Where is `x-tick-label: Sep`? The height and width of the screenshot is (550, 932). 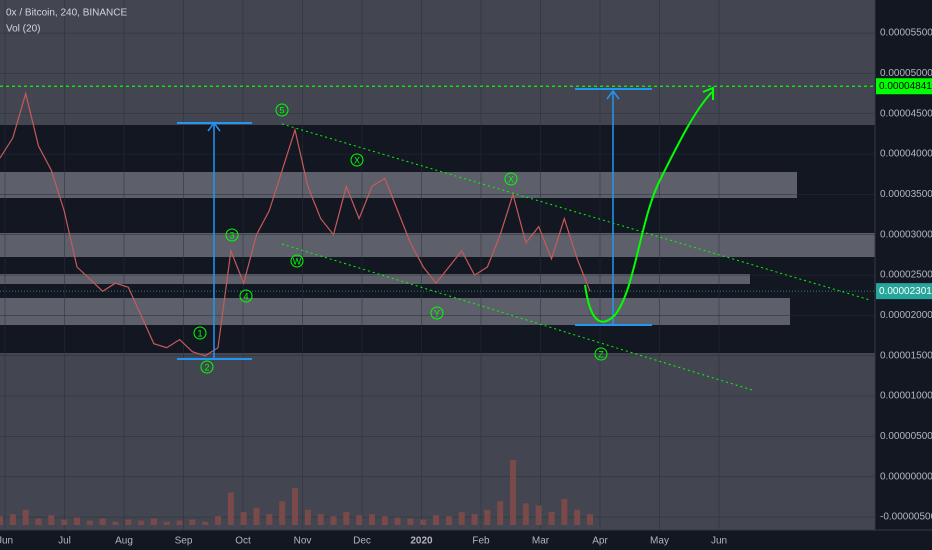 x-tick-label: Sep is located at coordinates (184, 541).